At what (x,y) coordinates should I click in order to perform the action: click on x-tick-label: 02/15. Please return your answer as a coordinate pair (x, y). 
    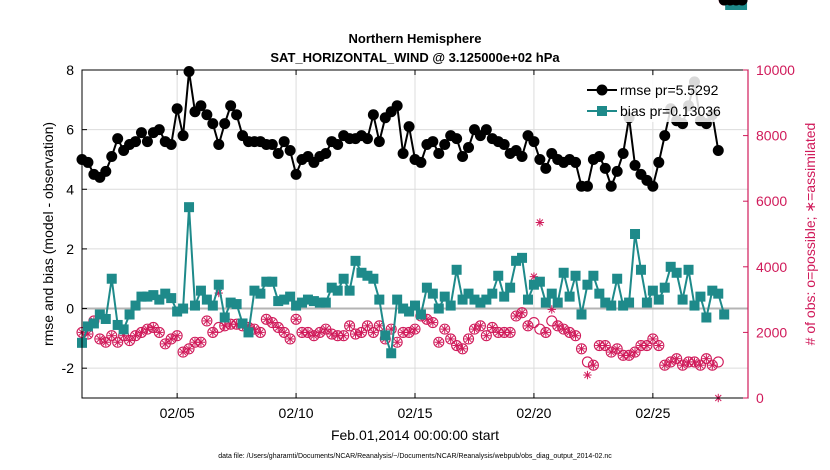
    Looking at the image, I should click on (414, 413).